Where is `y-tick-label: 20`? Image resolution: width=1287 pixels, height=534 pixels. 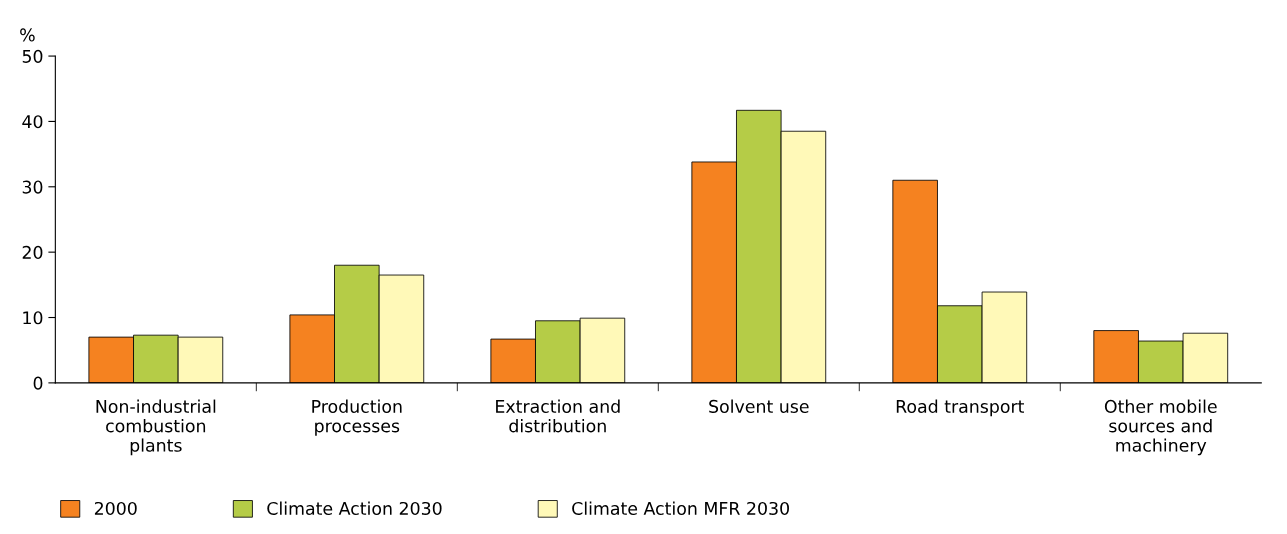
y-tick-label: 20 is located at coordinates (32, 252).